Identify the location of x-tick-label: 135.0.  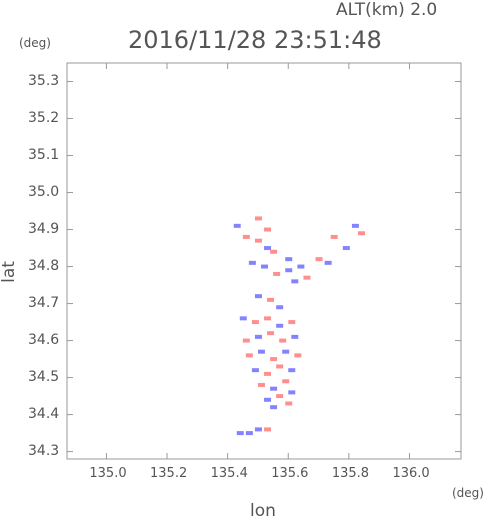
(108, 473).